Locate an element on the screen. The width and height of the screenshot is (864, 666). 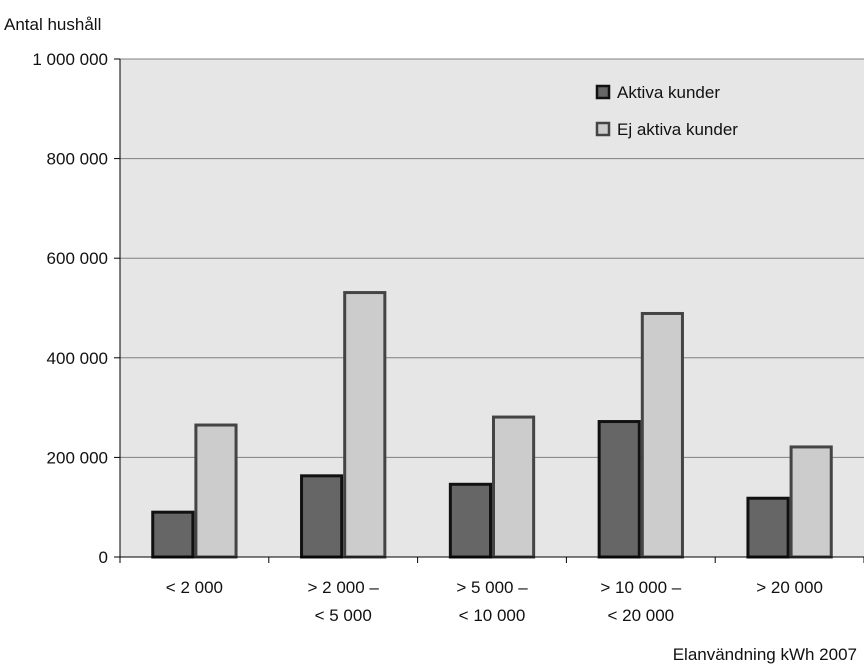
y-tick-label: 400 000 is located at coordinates (77, 358).